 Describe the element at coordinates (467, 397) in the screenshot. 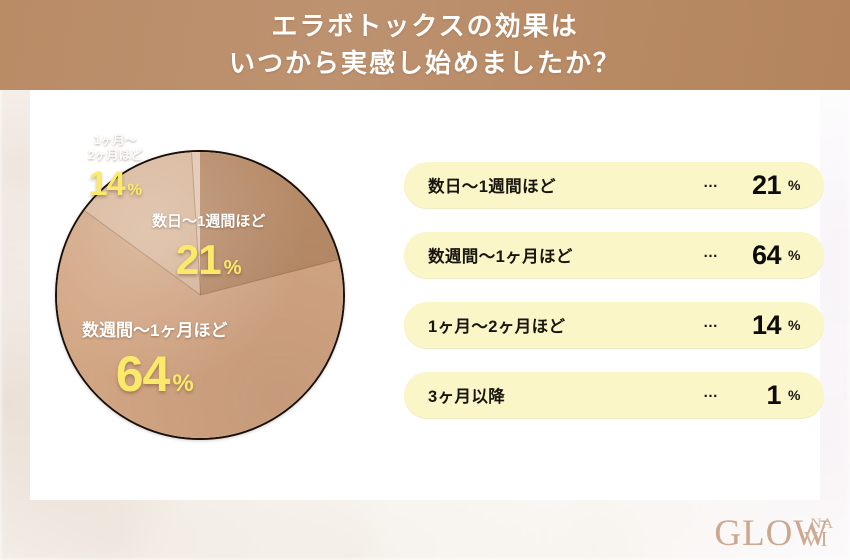

I see `legend-label: 3ヶ月以降` at that location.